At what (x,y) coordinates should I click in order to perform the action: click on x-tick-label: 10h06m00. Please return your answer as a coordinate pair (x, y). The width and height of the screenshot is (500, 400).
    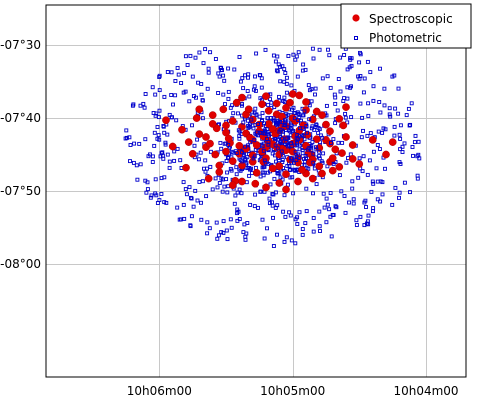
    Looking at the image, I should click on (159, 391).